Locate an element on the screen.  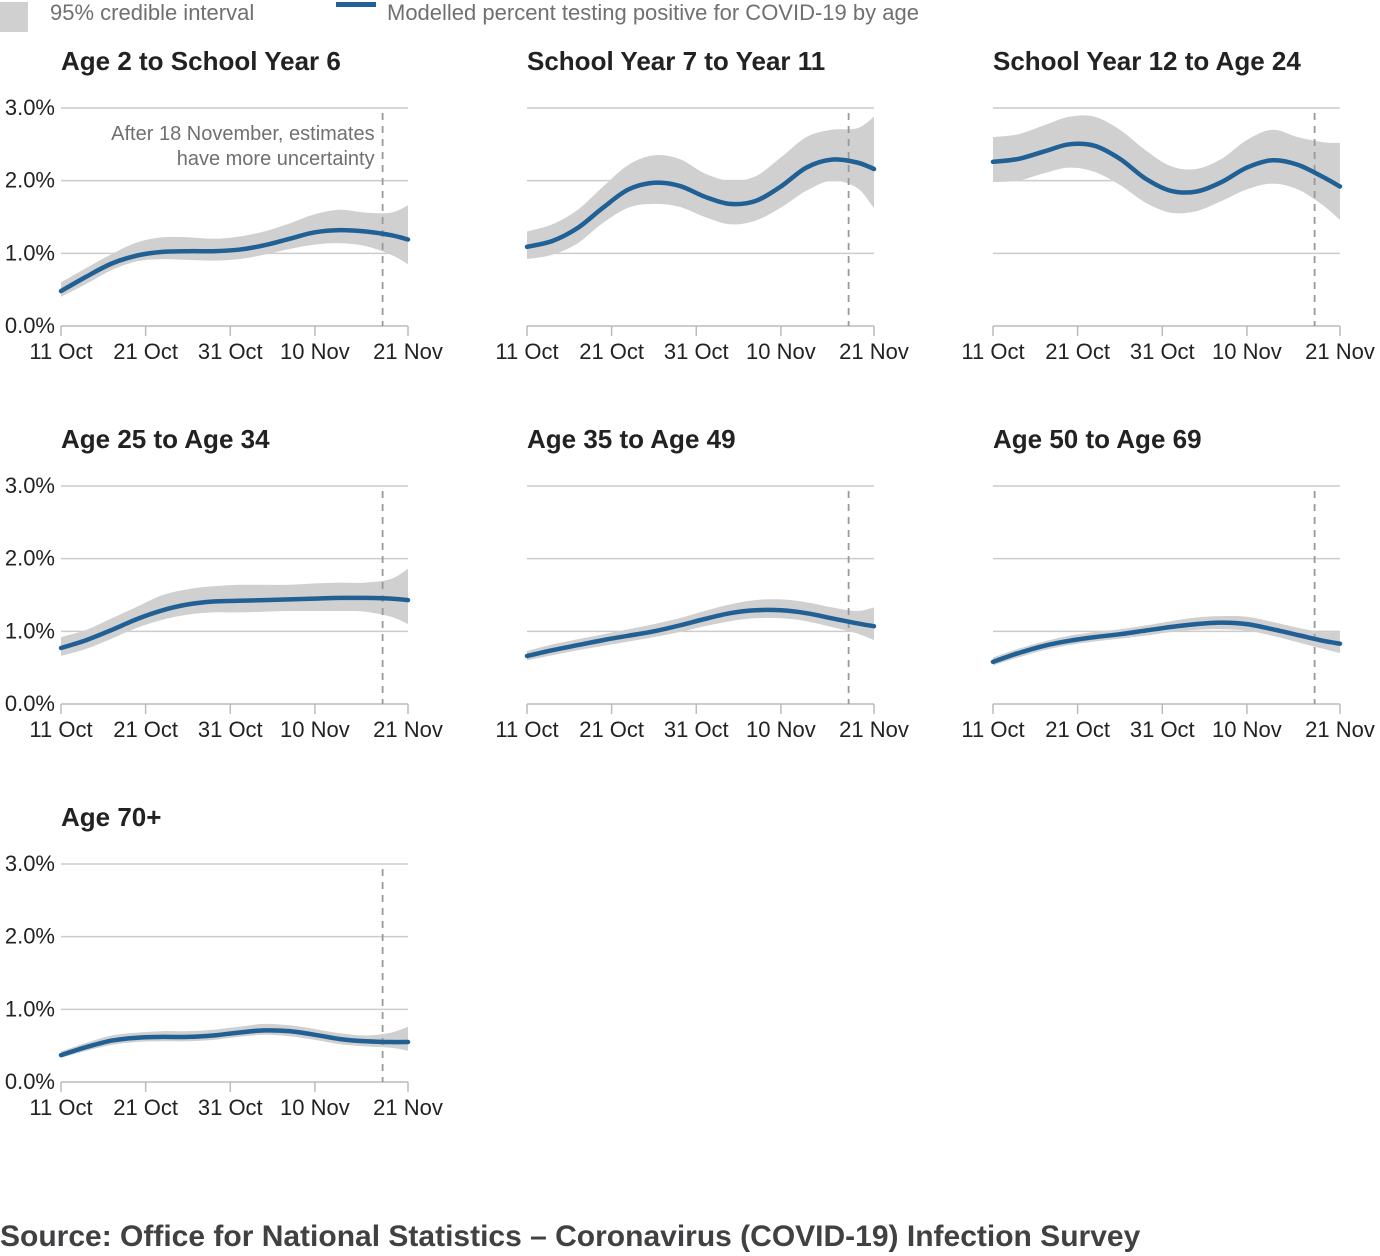
uncertainty-annotation: After 18 November, estimates is located at coordinates (242, 134).